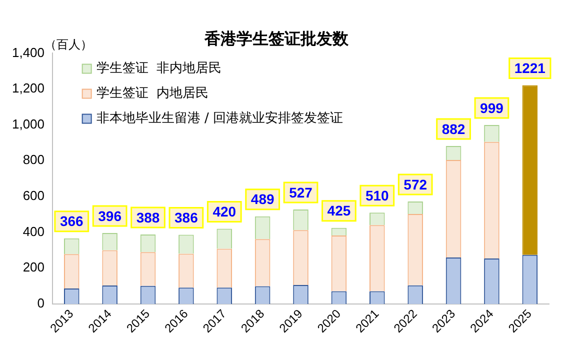  What do you see at coordinates (416, 184) in the screenshot?
I see `total-label: 572` at bounding box center [416, 184].